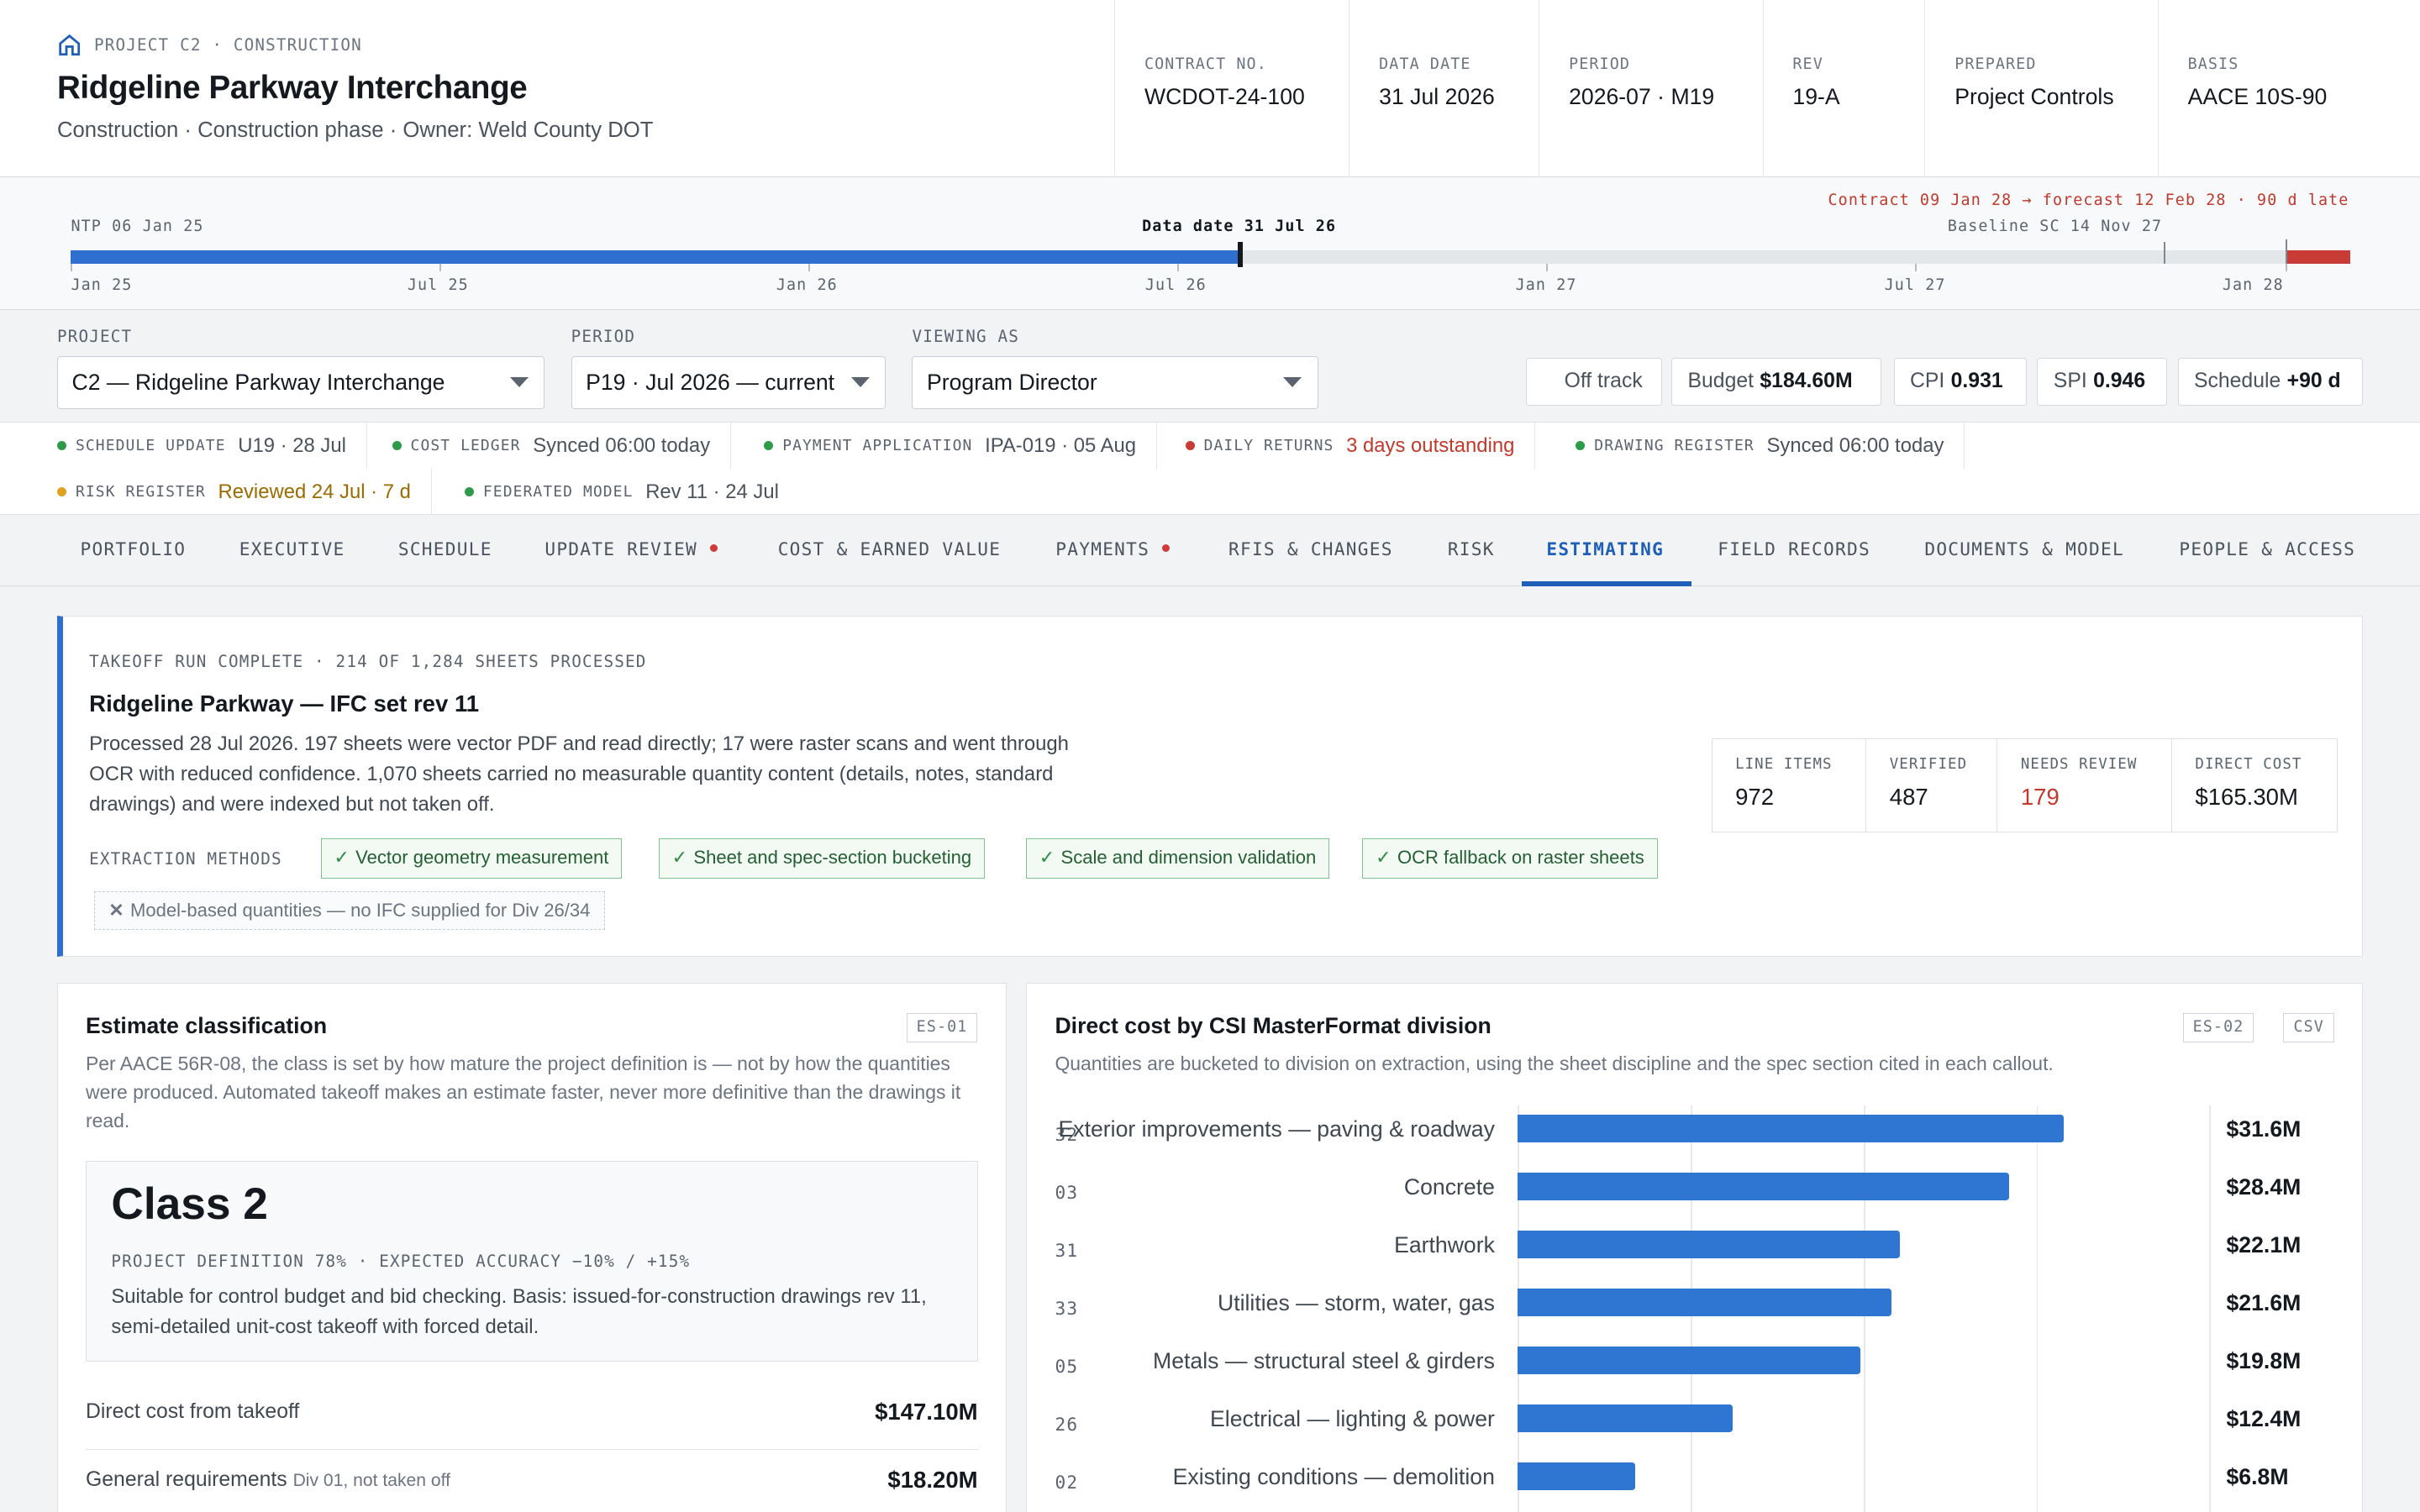  What do you see at coordinates (69, 45) in the screenshot?
I see `home-icon` at bounding box center [69, 45].